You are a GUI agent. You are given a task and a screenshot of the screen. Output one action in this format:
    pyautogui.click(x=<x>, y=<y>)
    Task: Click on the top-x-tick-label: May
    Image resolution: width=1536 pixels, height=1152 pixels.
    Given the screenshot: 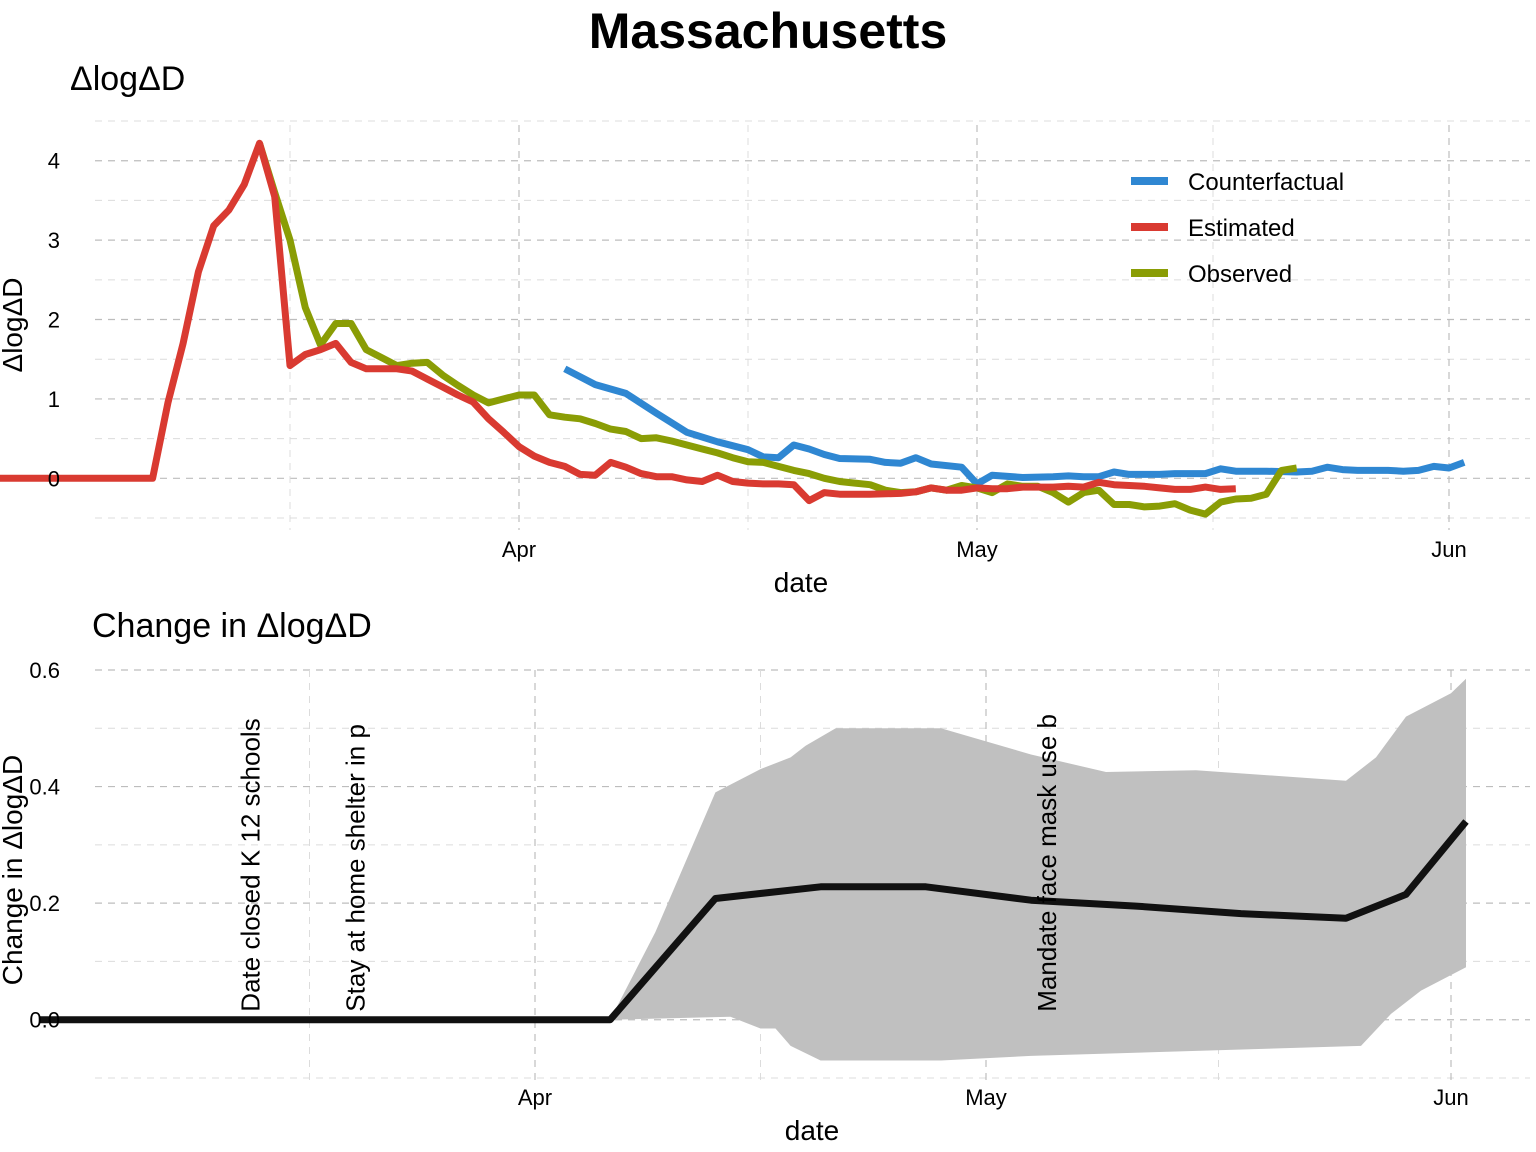 What is the action you would take?
    pyautogui.click(x=977, y=549)
    